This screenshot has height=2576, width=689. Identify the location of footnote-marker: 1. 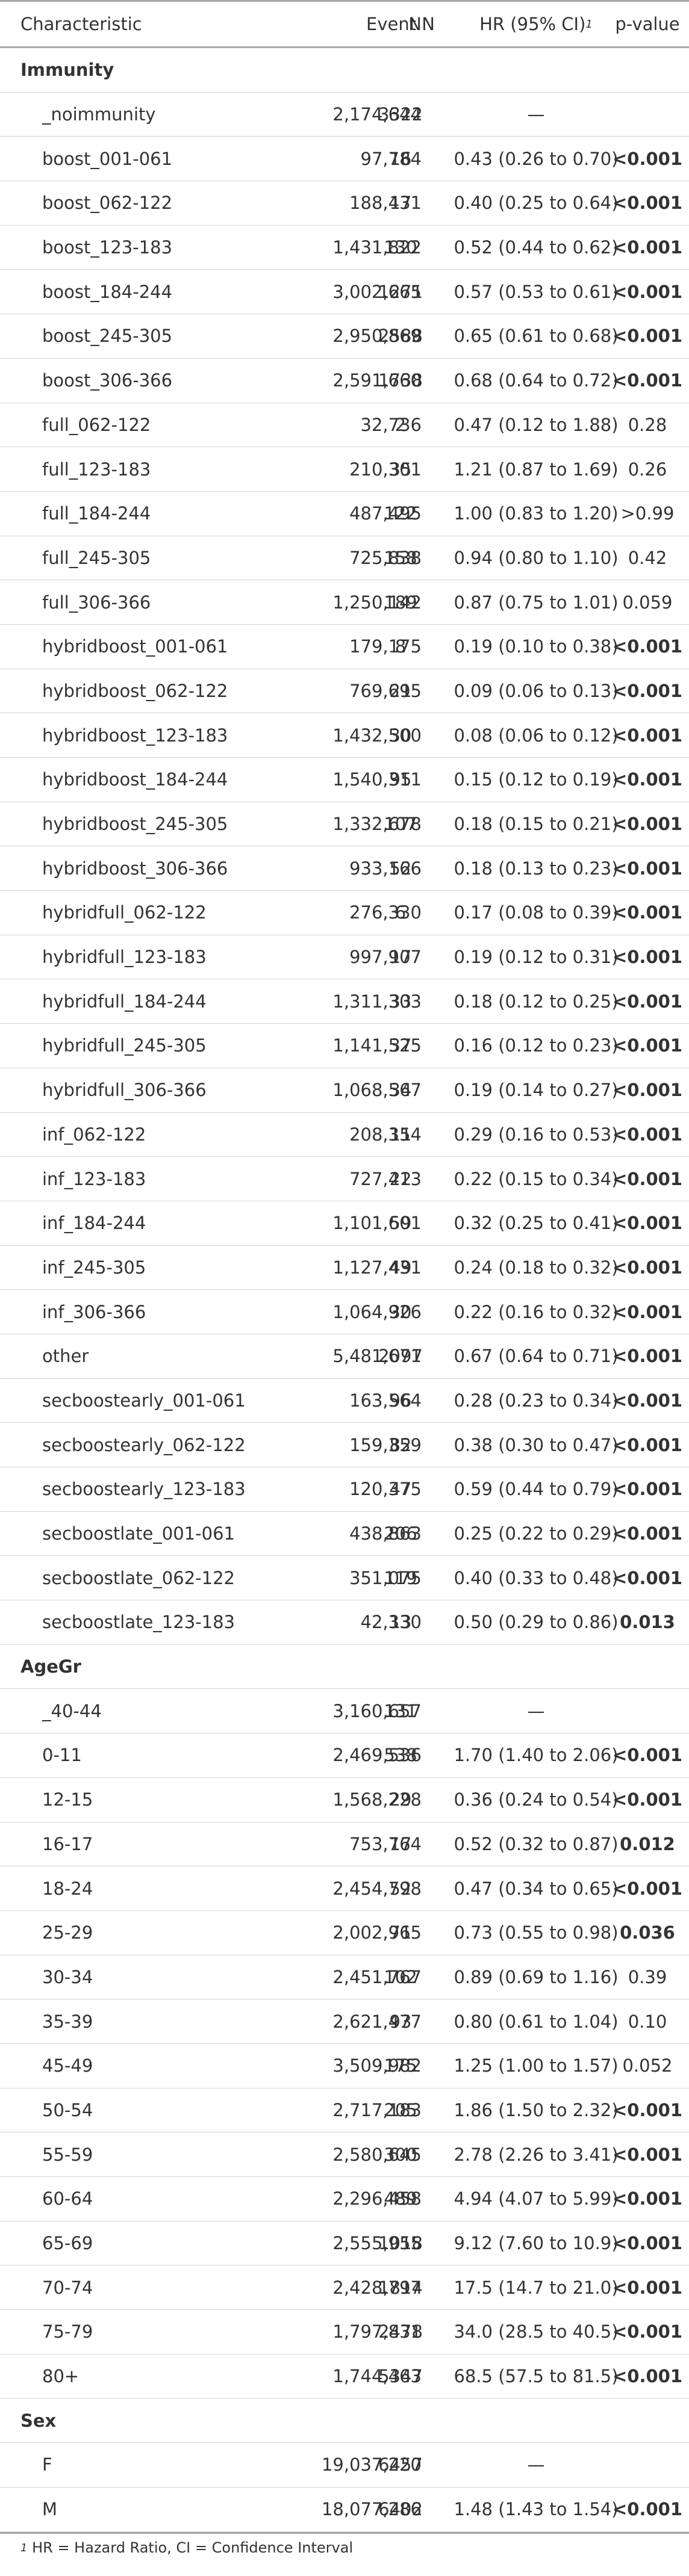
(24, 2547).